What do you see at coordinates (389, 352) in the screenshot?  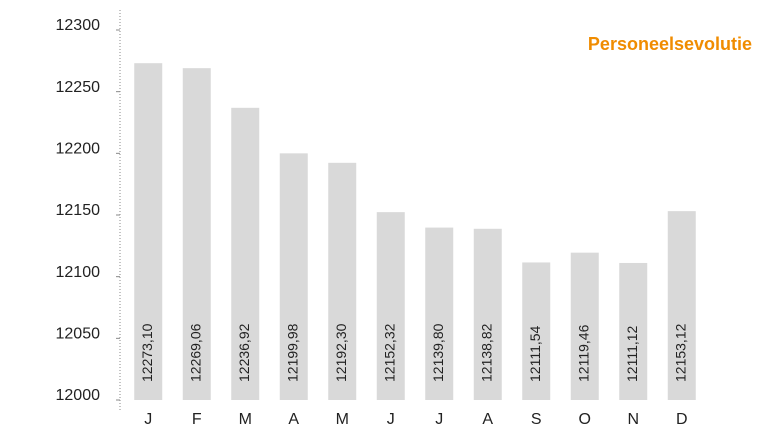 I see `value-label: 12152,32` at bounding box center [389, 352].